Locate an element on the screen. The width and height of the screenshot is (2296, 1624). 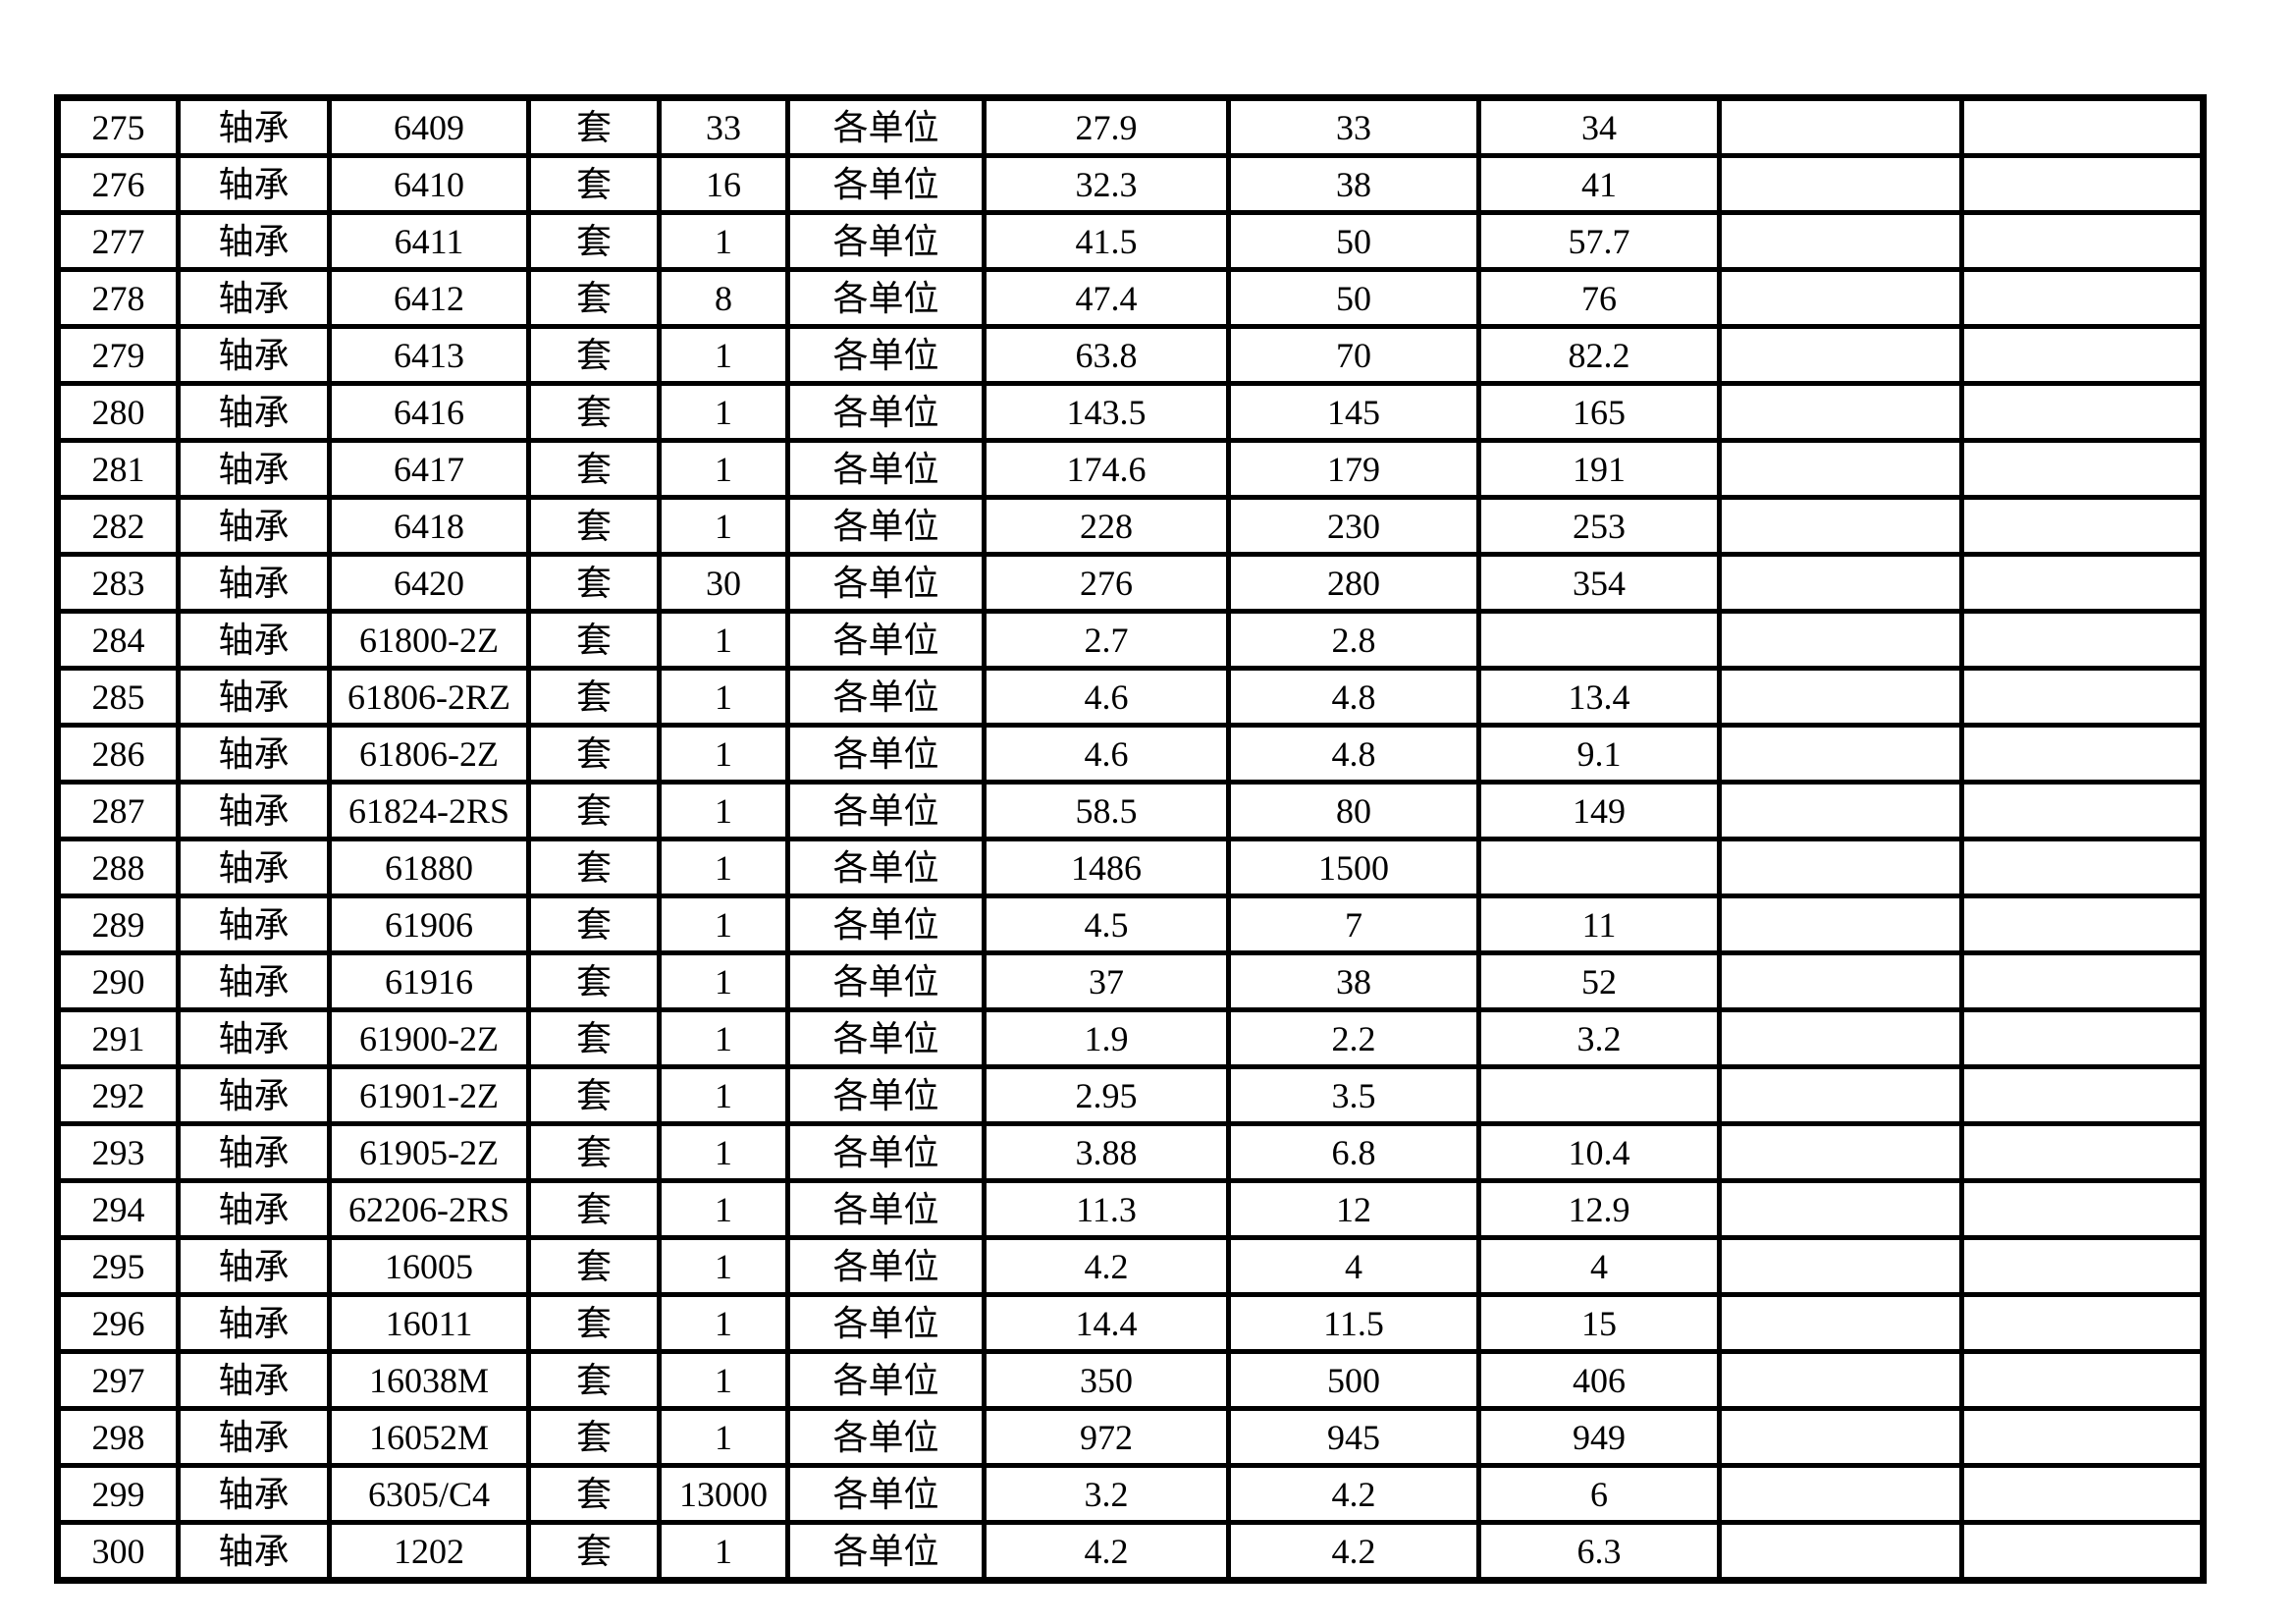
table-row: 295 轴承 16005 套 1 各单位 4.2 4 4 is located at coordinates (1130, 1266).